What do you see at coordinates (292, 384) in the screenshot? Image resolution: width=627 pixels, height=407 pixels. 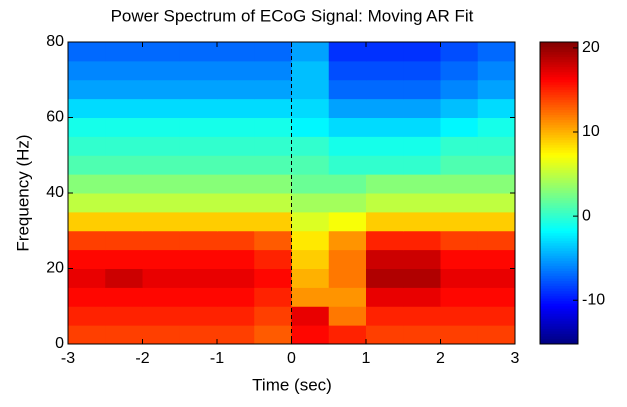 I see `x-axis-label: Time (sec)` at bounding box center [292, 384].